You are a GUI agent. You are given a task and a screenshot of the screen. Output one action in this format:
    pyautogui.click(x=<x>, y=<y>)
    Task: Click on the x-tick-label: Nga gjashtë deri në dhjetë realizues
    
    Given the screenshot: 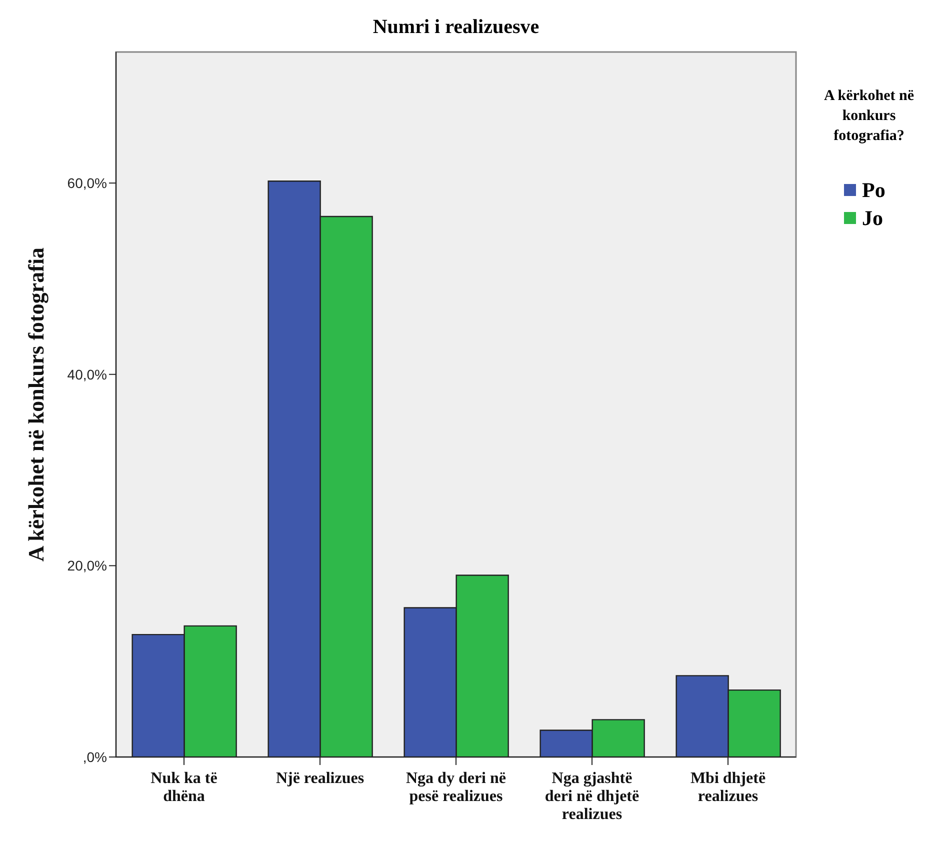 What is the action you would take?
    pyautogui.click(x=592, y=796)
    